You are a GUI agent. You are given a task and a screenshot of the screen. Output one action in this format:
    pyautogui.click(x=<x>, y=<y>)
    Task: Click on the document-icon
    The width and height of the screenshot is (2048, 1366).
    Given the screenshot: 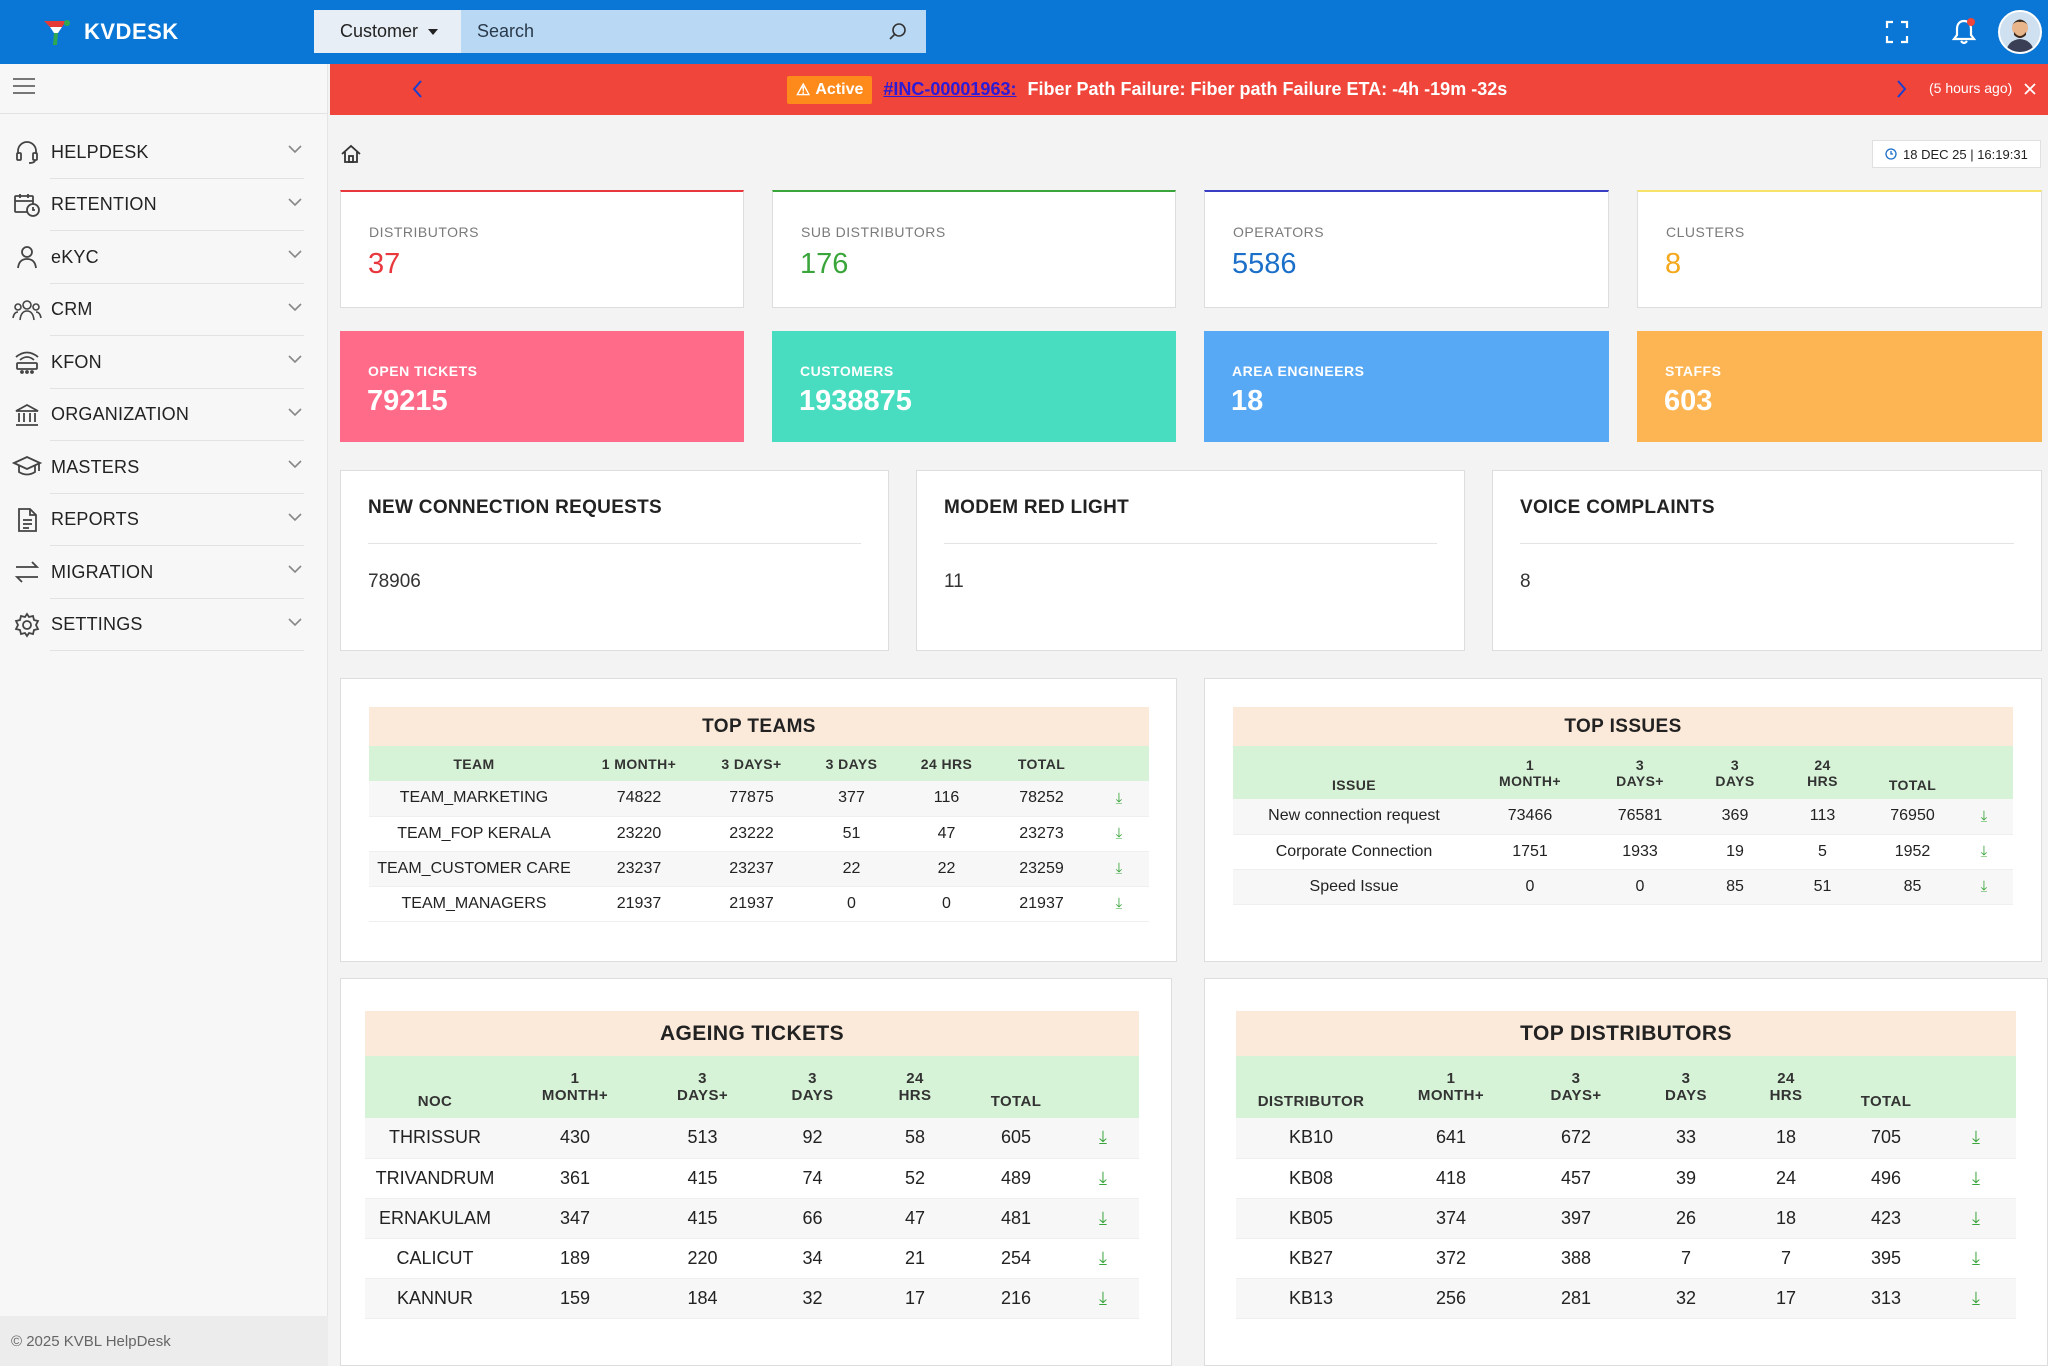 What is the action you would take?
    pyautogui.click(x=27, y=520)
    